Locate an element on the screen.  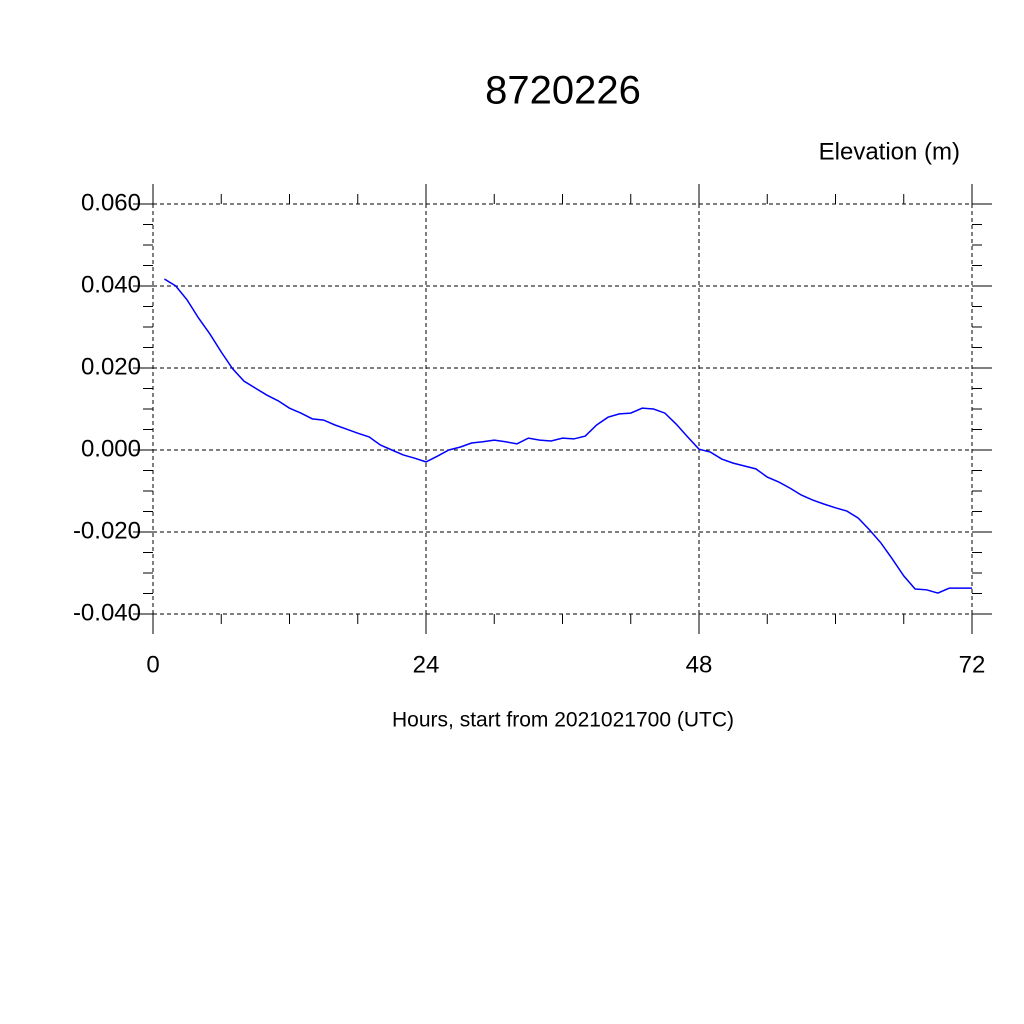
y-tick-label: 0.000 is located at coordinates (111, 448).